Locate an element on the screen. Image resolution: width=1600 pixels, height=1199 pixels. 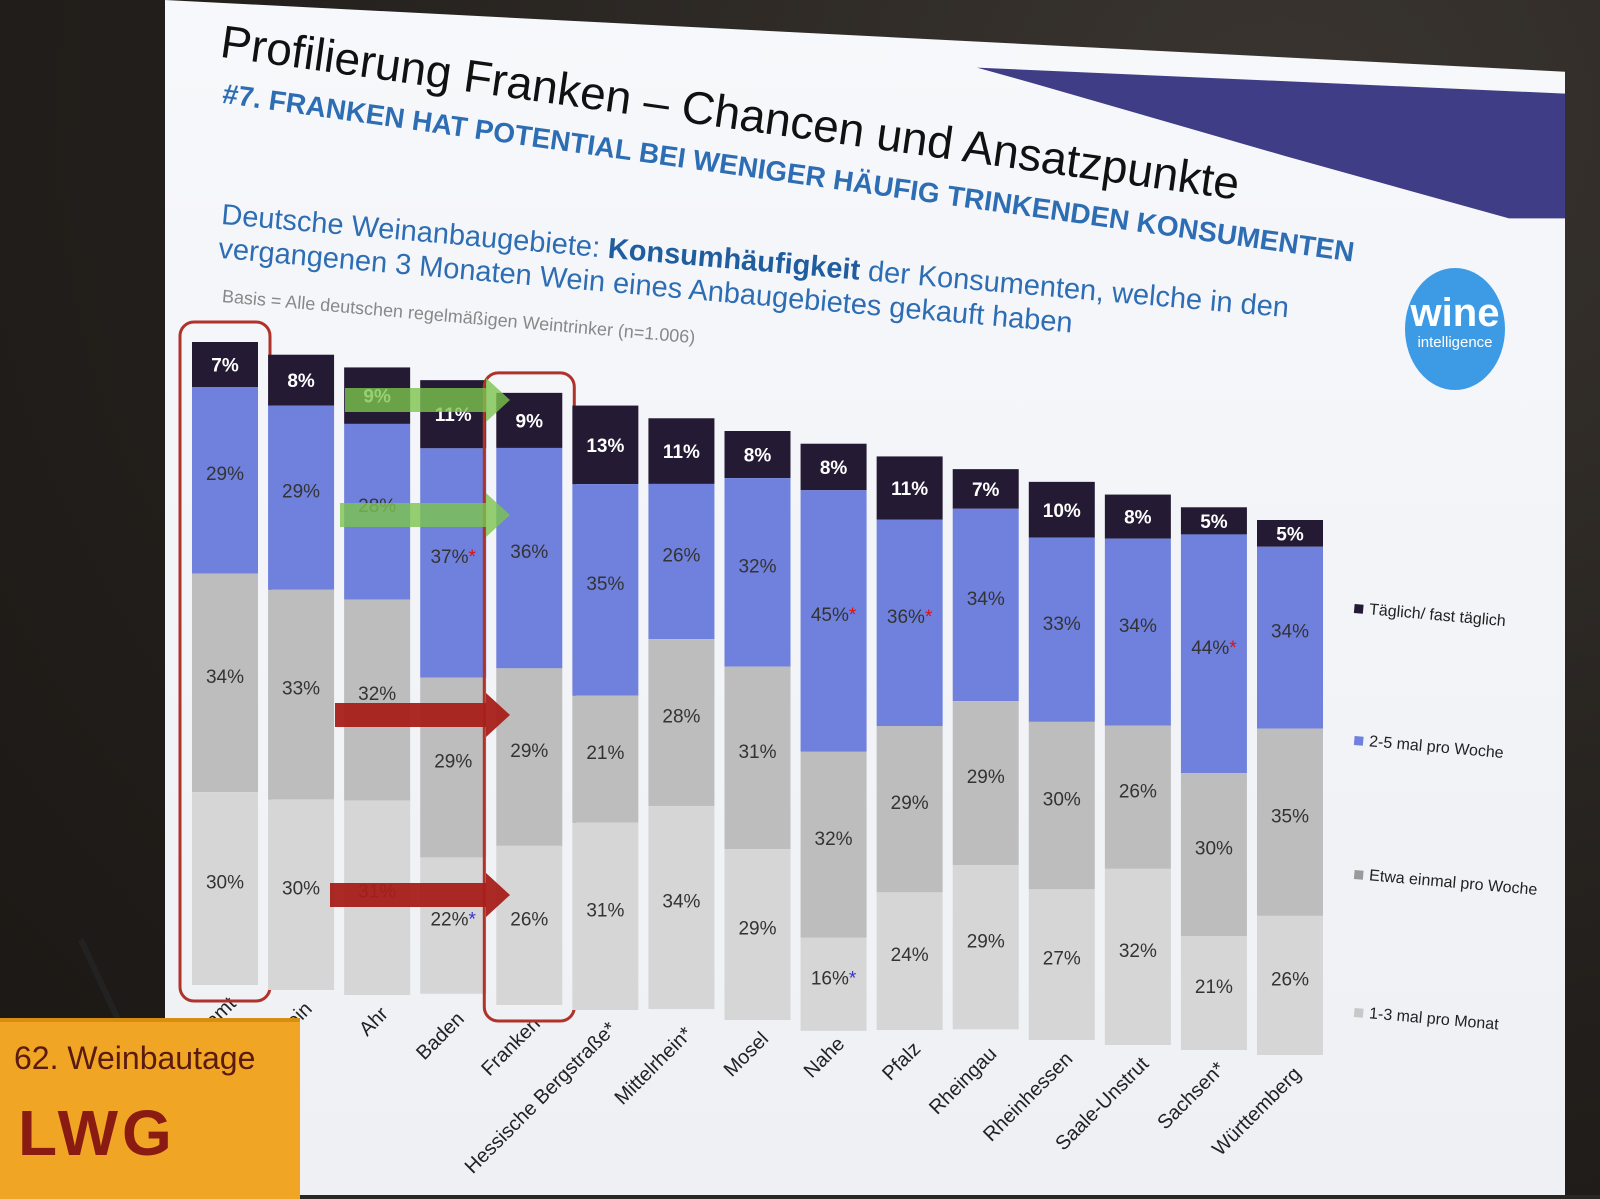
logo-word: wine is located at coordinates (1455, 313).